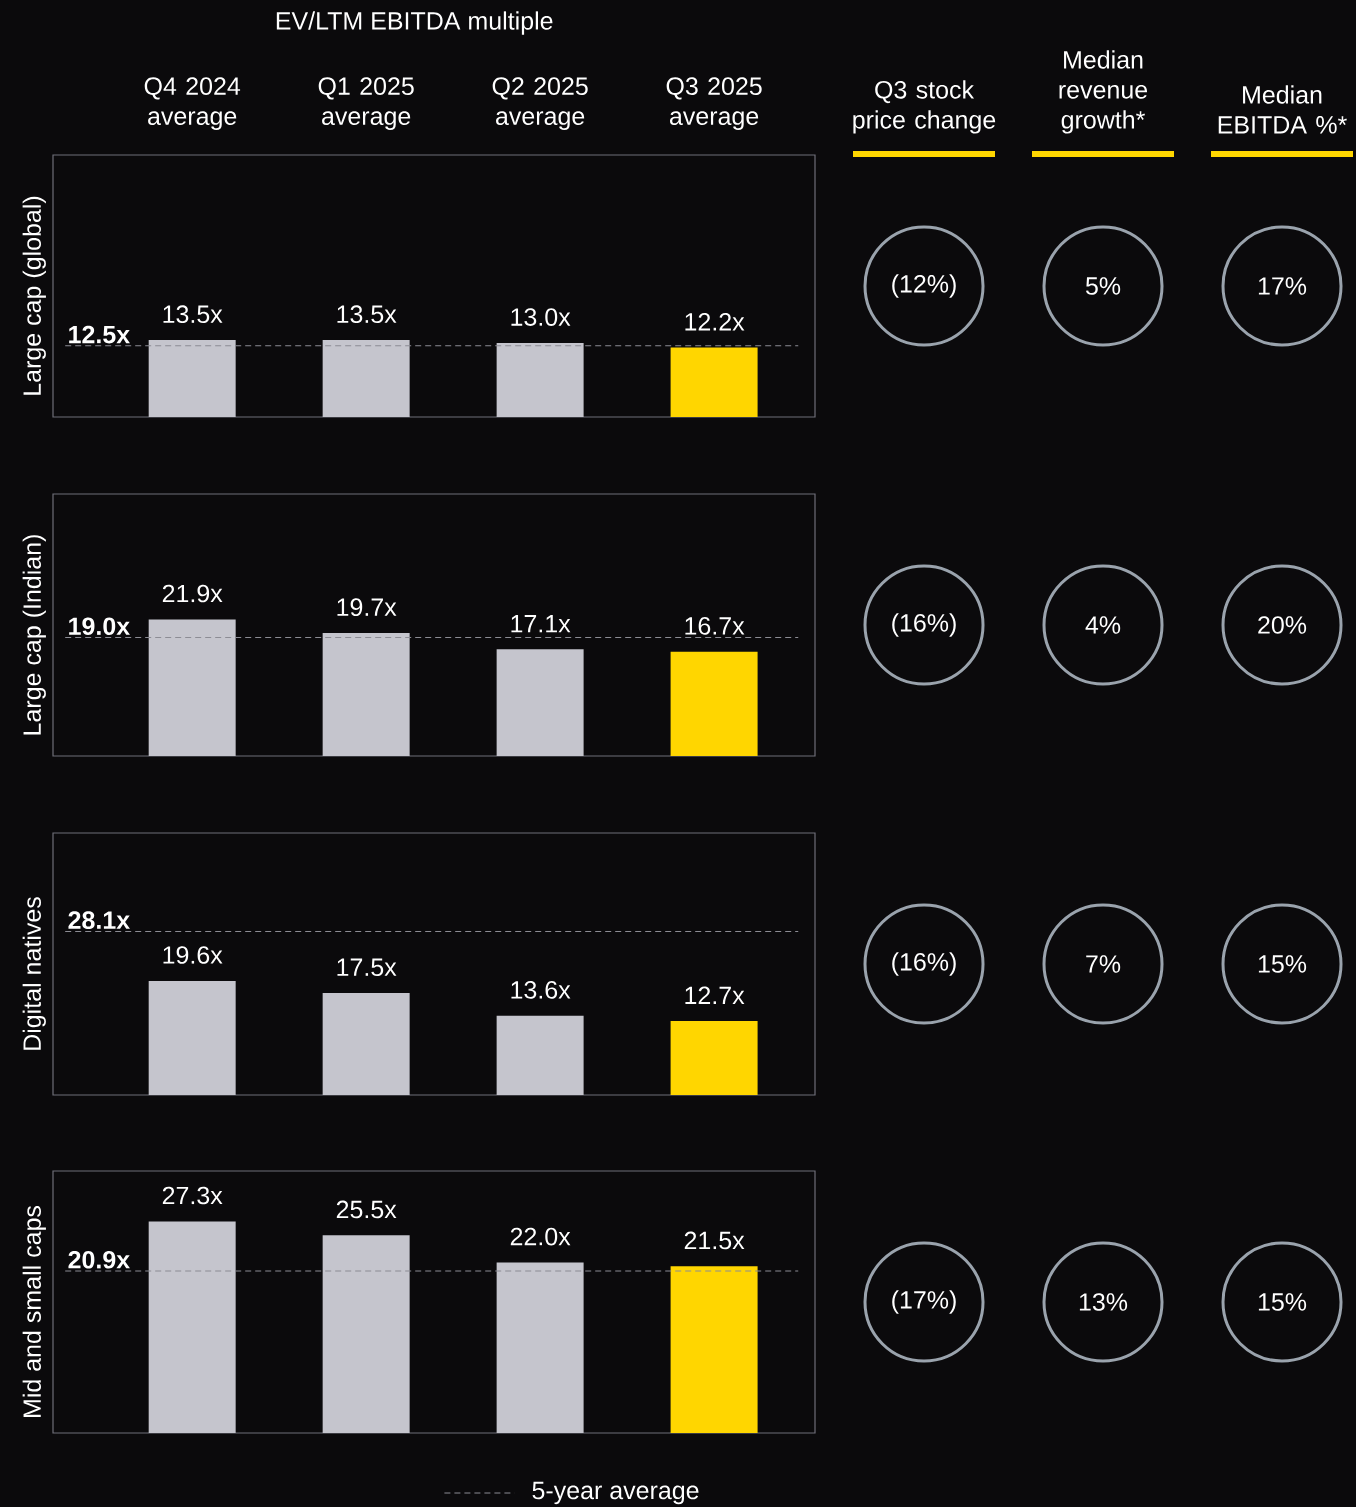 This screenshot has width=1356, height=1507. I want to click on data-label: 21.5x, so click(714, 1240).